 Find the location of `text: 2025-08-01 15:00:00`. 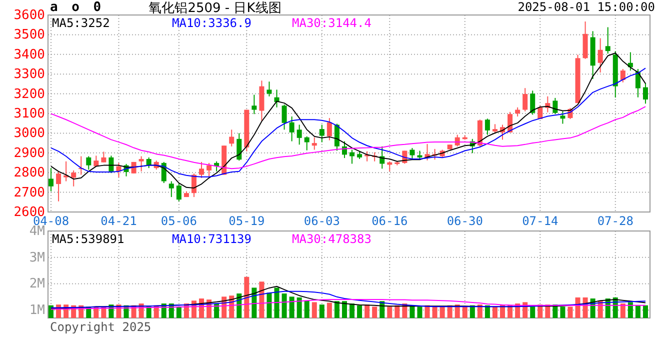

text: 2025-08-01 15:00:00 is located at coordinates (586, 7).